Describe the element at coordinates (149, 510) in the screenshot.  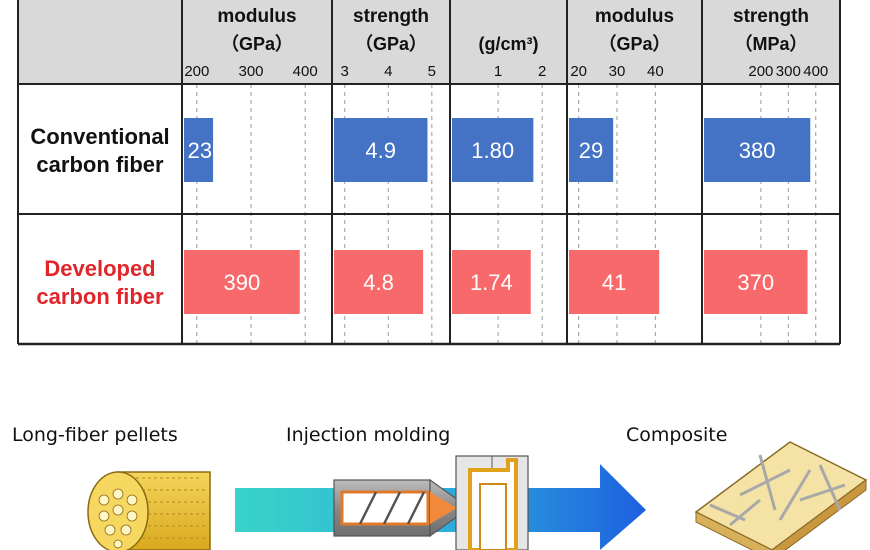
I see `pellet-cylinder-icon` at that location.